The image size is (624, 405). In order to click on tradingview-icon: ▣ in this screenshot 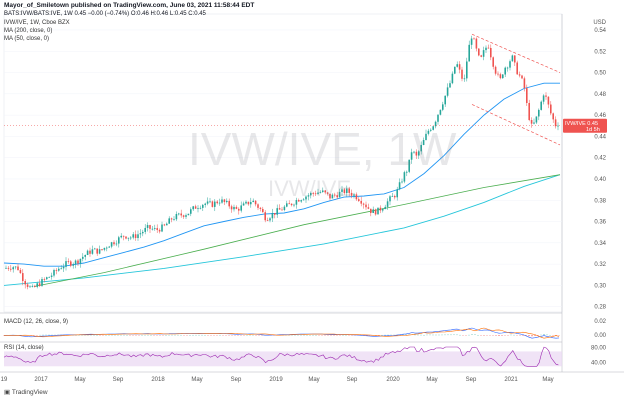, I will do `click(8, 392)`.